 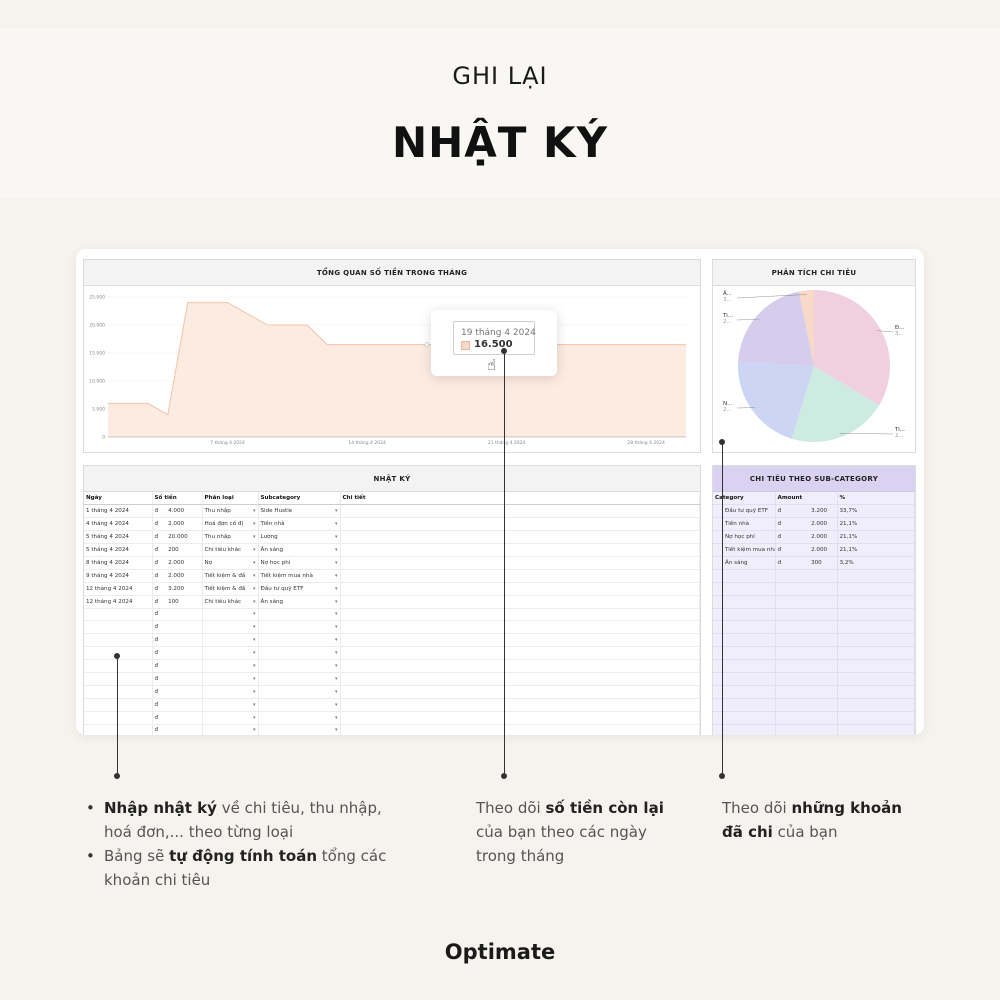 I want to click on amount-cell: đ 200, so click(x=177, y=550).